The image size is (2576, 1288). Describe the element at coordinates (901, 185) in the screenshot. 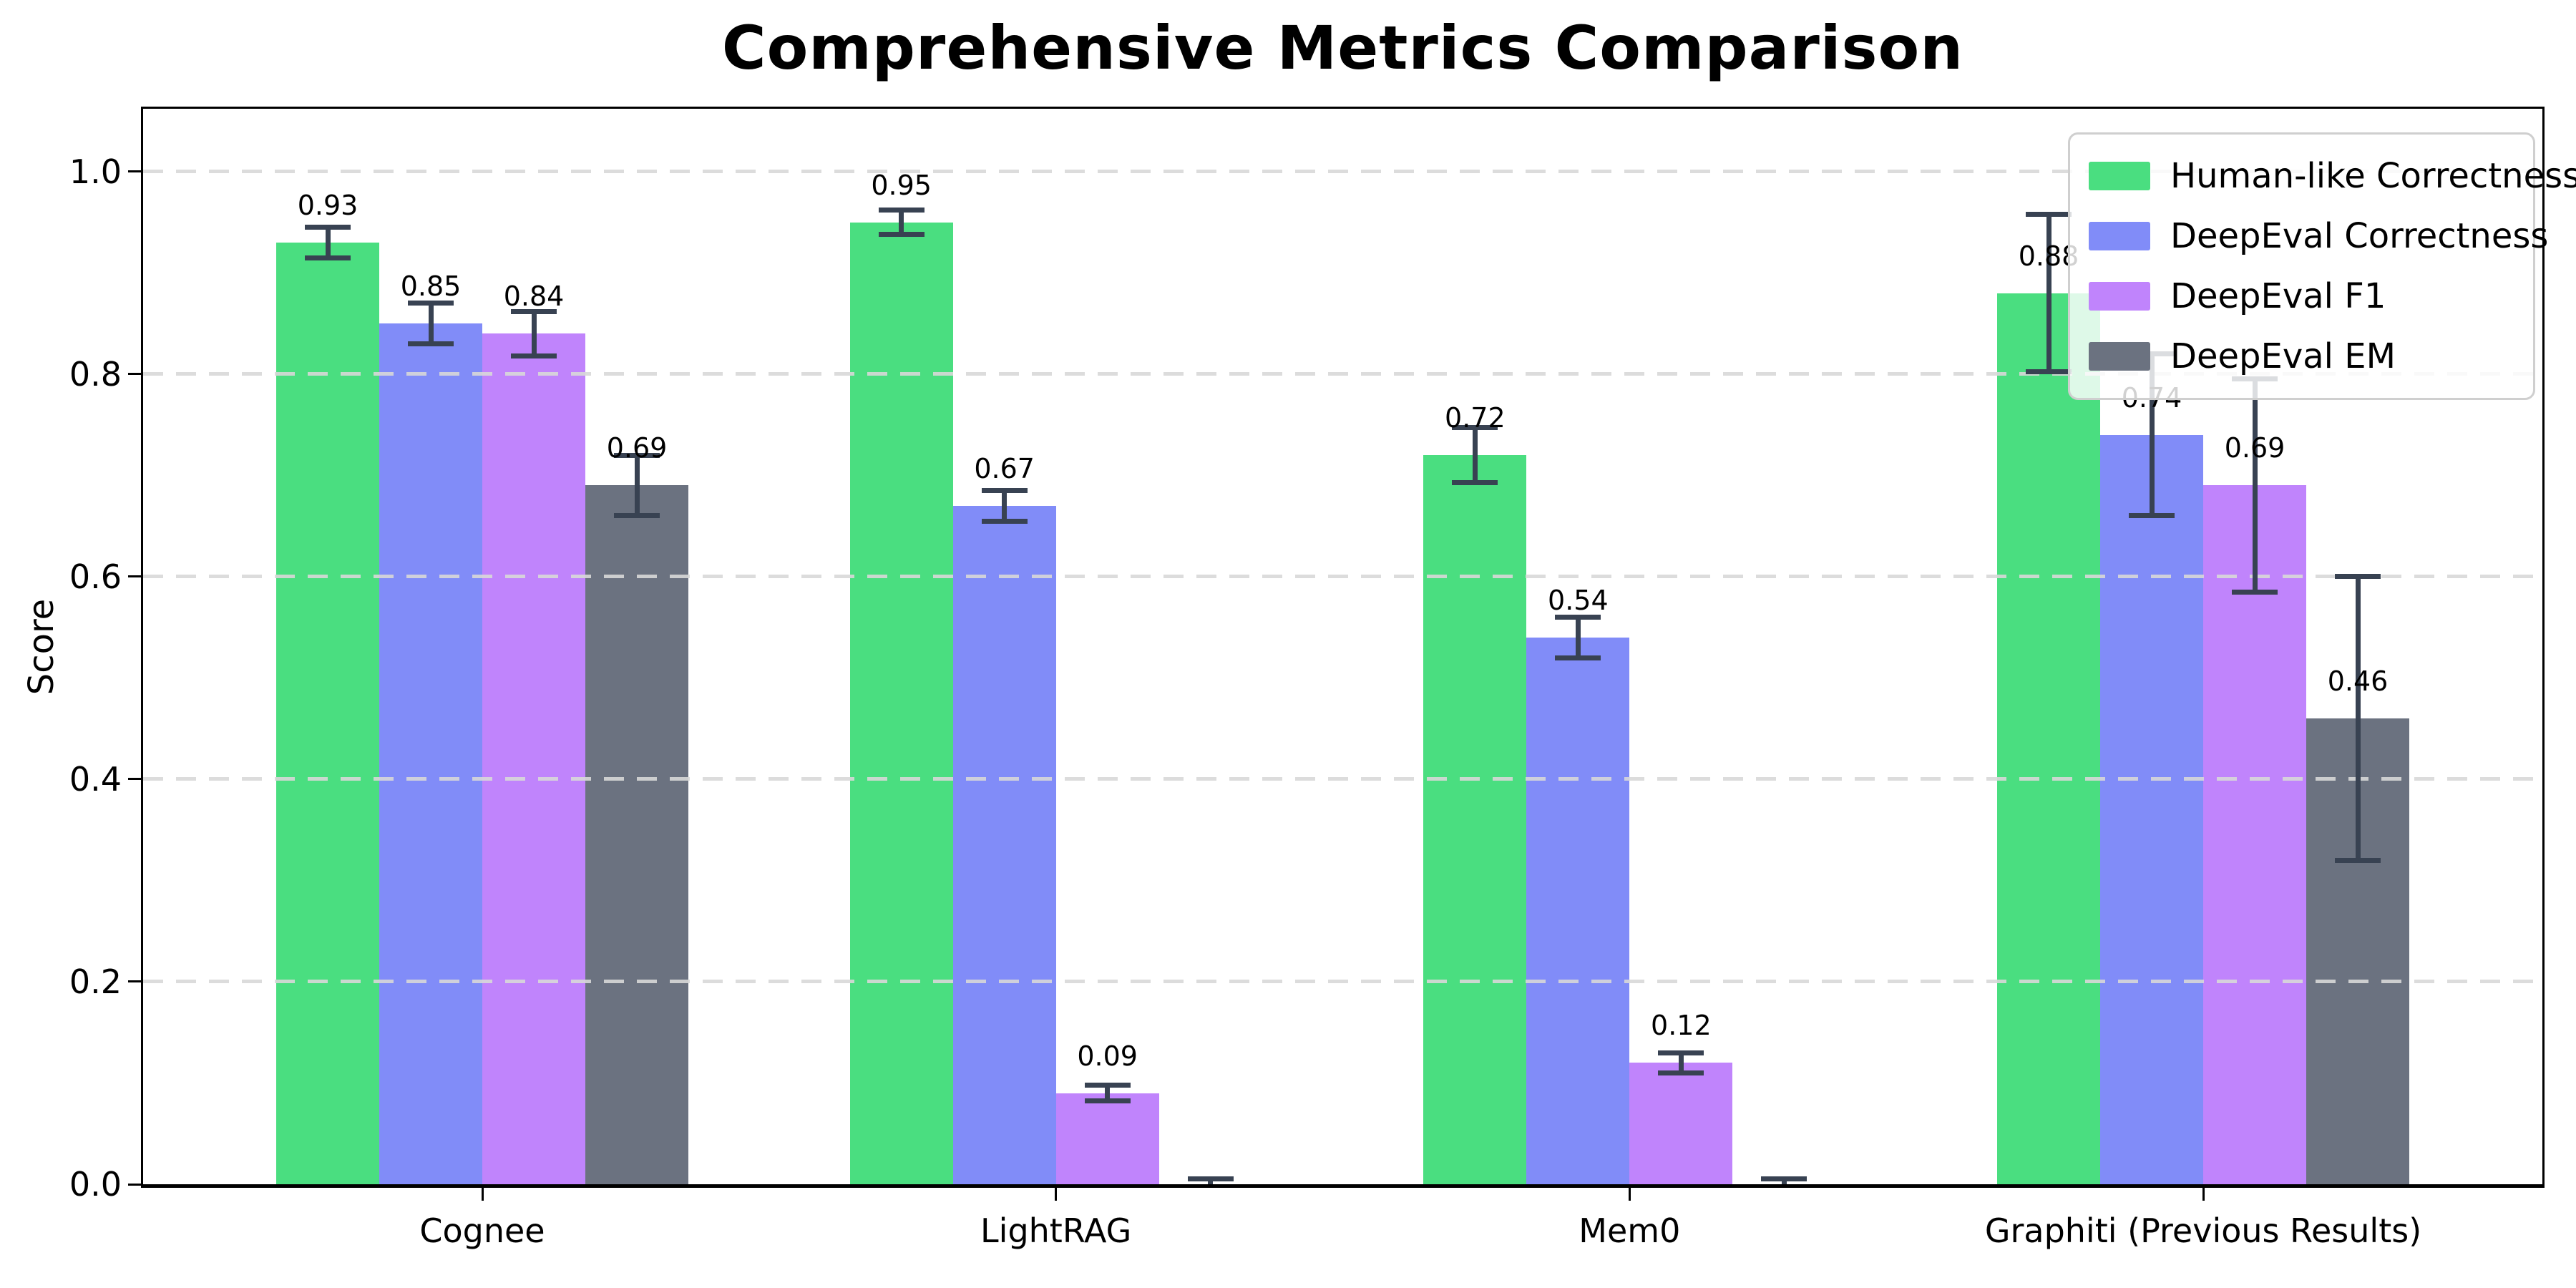

I see `bar-value-label: 0.95` at that location.